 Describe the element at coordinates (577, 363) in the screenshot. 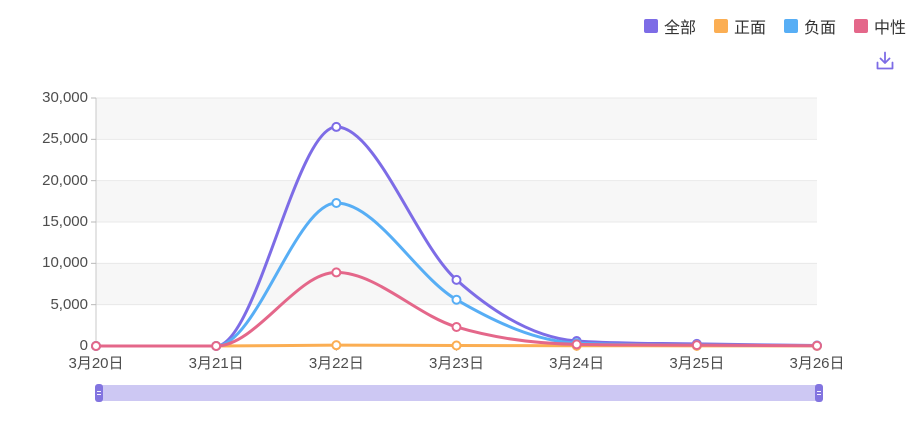

I see `x-axis-label: 3月24日` at that location.